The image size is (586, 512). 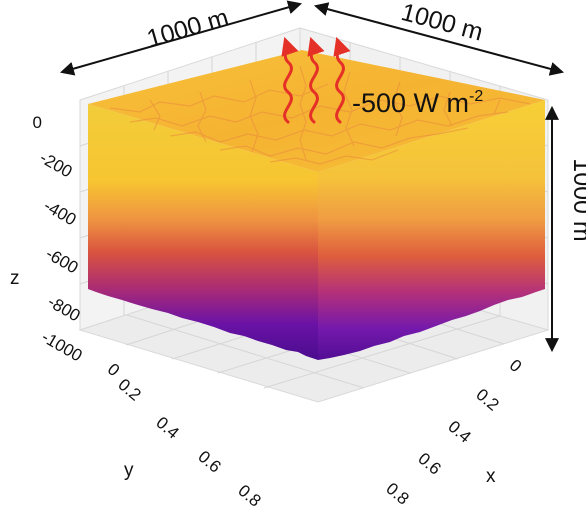 What do you see at coordinates (61, 346) in the screenshot?
I see `z-tick-label: -1000` at bounding box center [61, 346].